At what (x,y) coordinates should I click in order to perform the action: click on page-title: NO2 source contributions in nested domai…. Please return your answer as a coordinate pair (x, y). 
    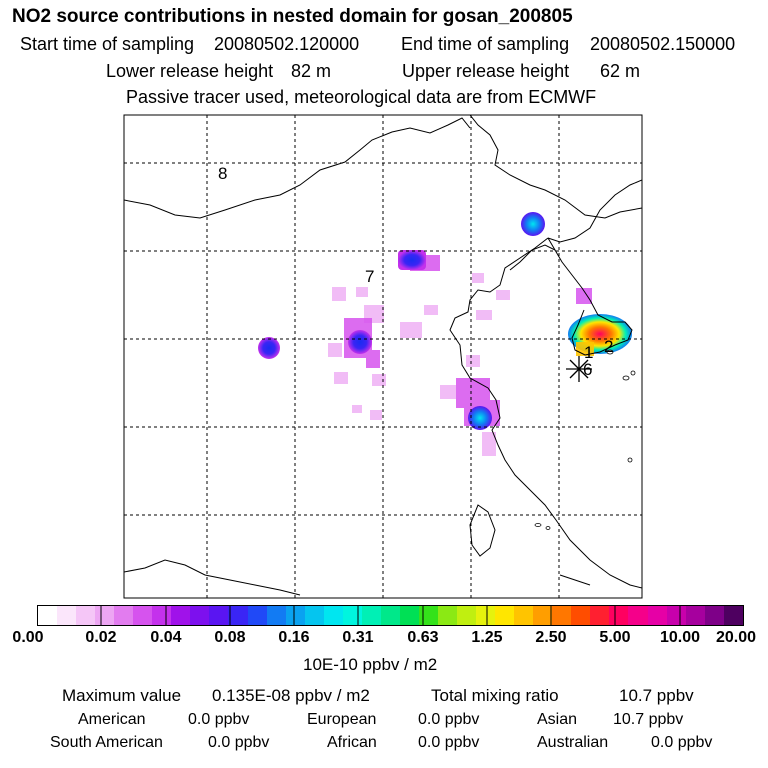
    Looking at the image, I should click on (292, 16).